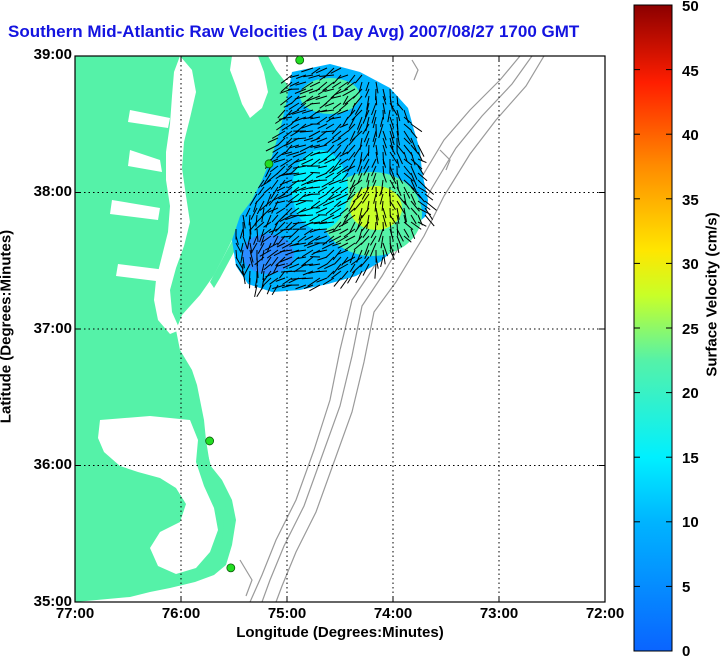 This screenshot has height=660, width=724. I want to click on lat-tick: 39:00, so click(46, 54).